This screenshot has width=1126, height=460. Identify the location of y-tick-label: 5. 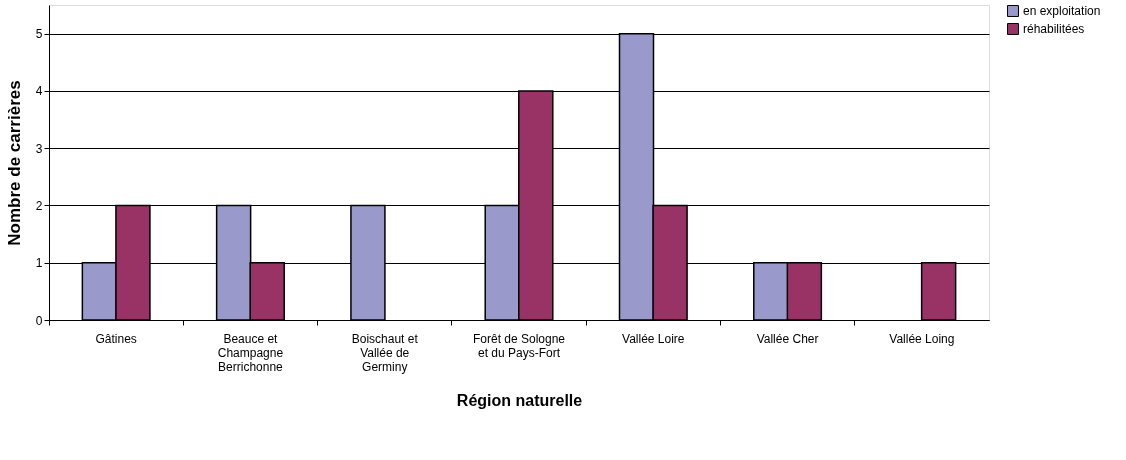
(39, 34).